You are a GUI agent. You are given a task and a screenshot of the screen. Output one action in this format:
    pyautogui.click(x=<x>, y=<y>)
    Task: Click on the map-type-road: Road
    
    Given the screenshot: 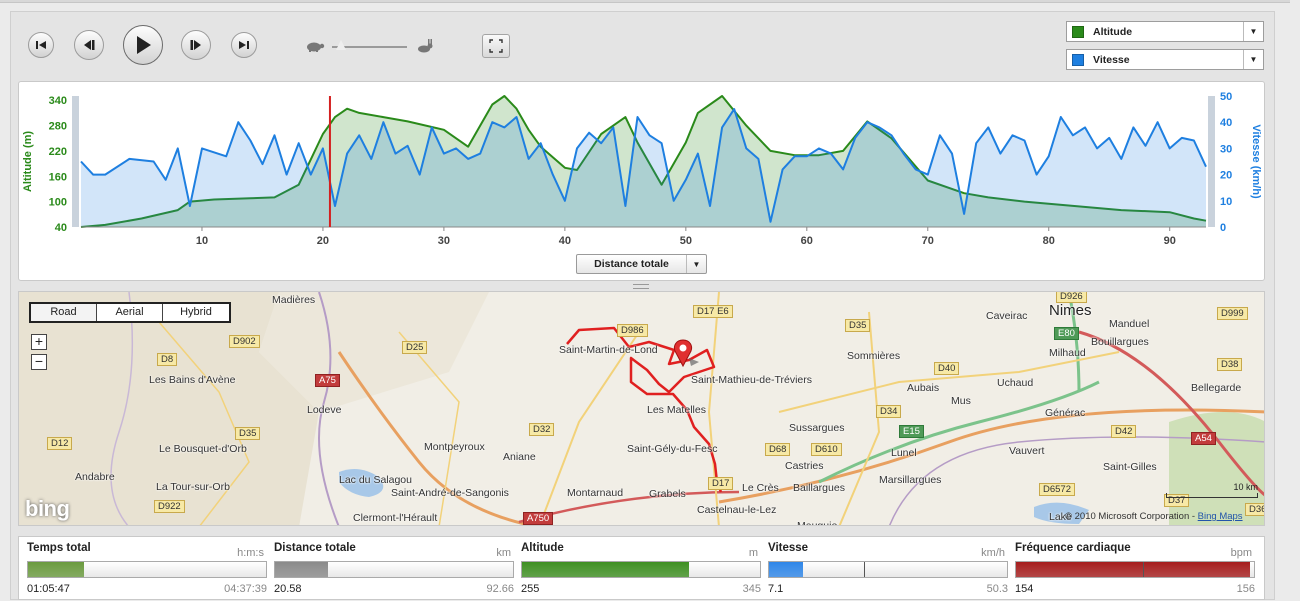 What is the action you would take?
    pyautogui.click(x=64, y=312)
    